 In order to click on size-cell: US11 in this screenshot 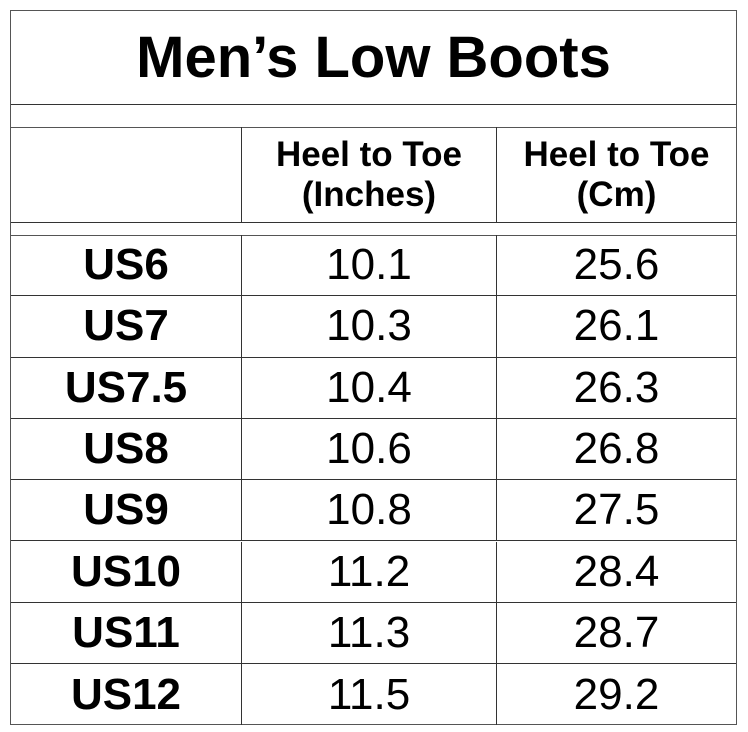, I will do `click(126, 633)`.